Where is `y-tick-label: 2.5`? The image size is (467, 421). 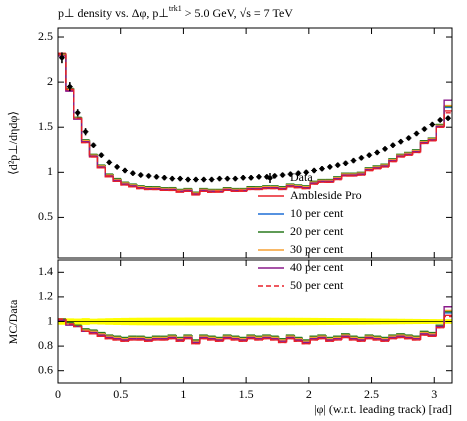
y-tick-label: 2.5 is located at coordinates (45, 36).